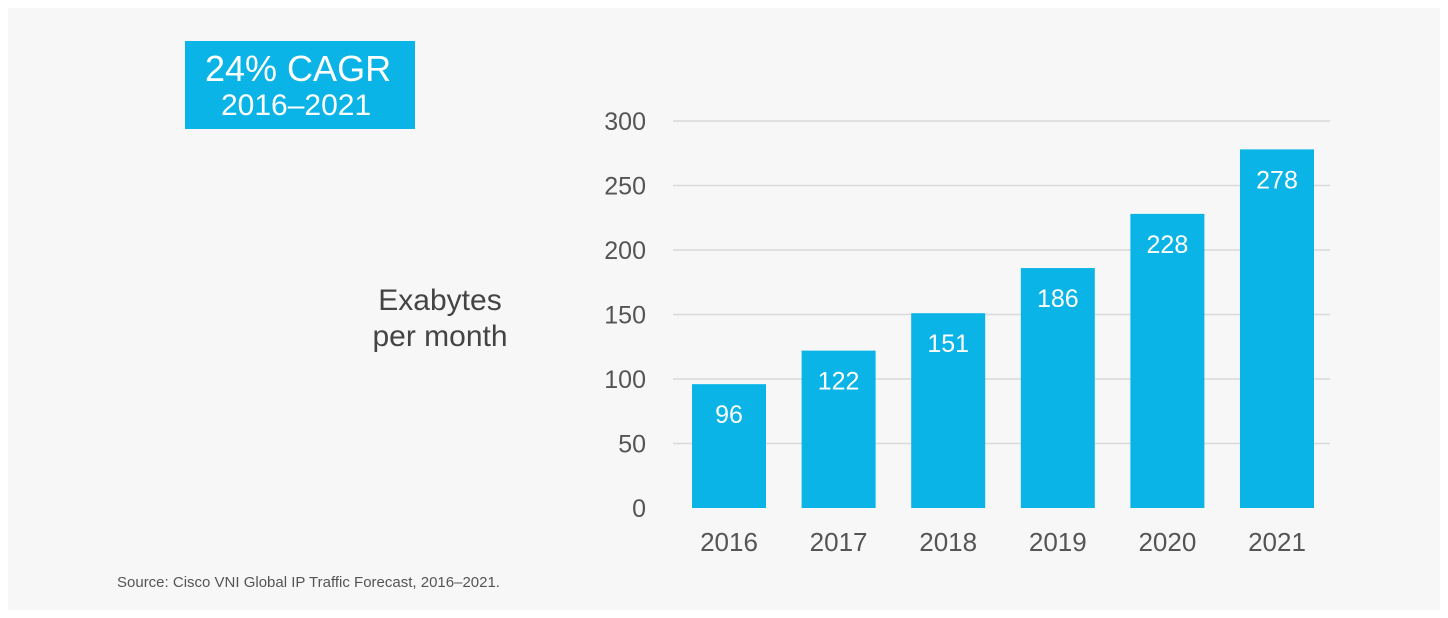  Describe the element at coordinates (625, 251) in the screenshot. I see `y-tick-label: 200` at that location.